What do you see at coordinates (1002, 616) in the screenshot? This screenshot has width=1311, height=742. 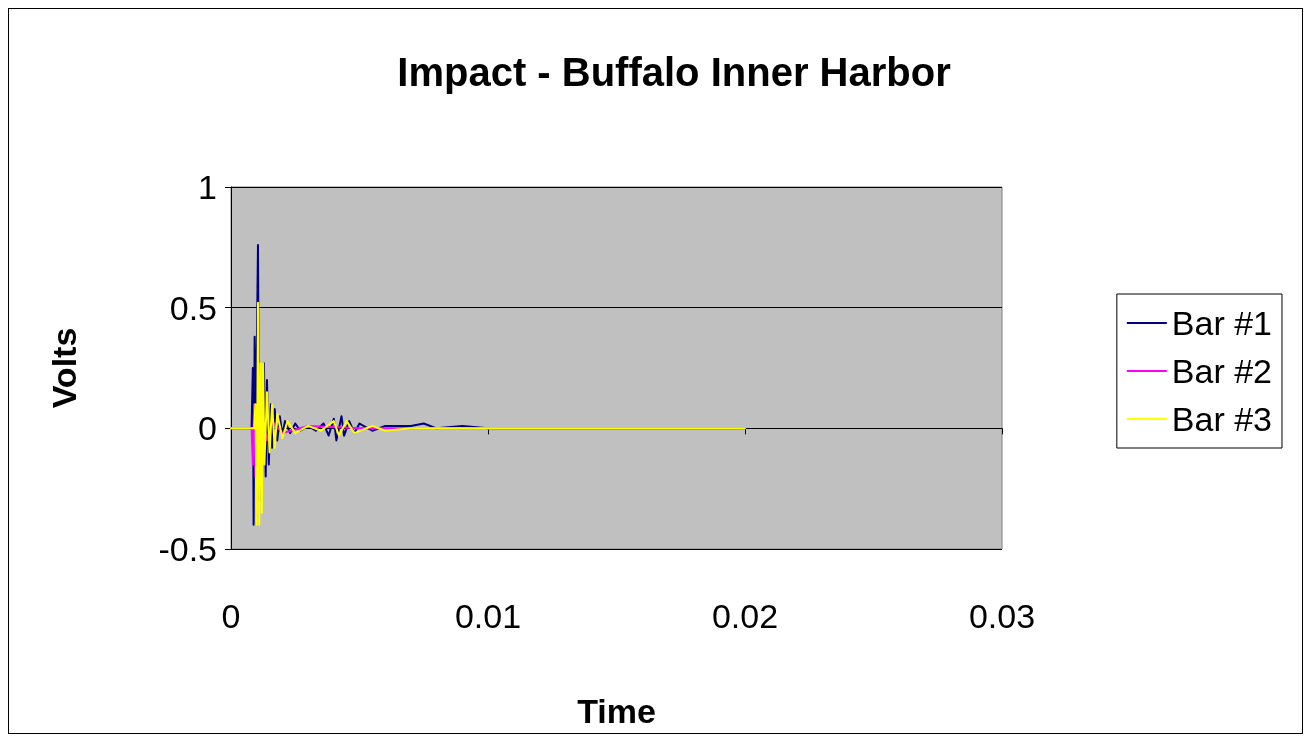 I see `x-tick-label: 0.03` at bounding box center [1002, 616].